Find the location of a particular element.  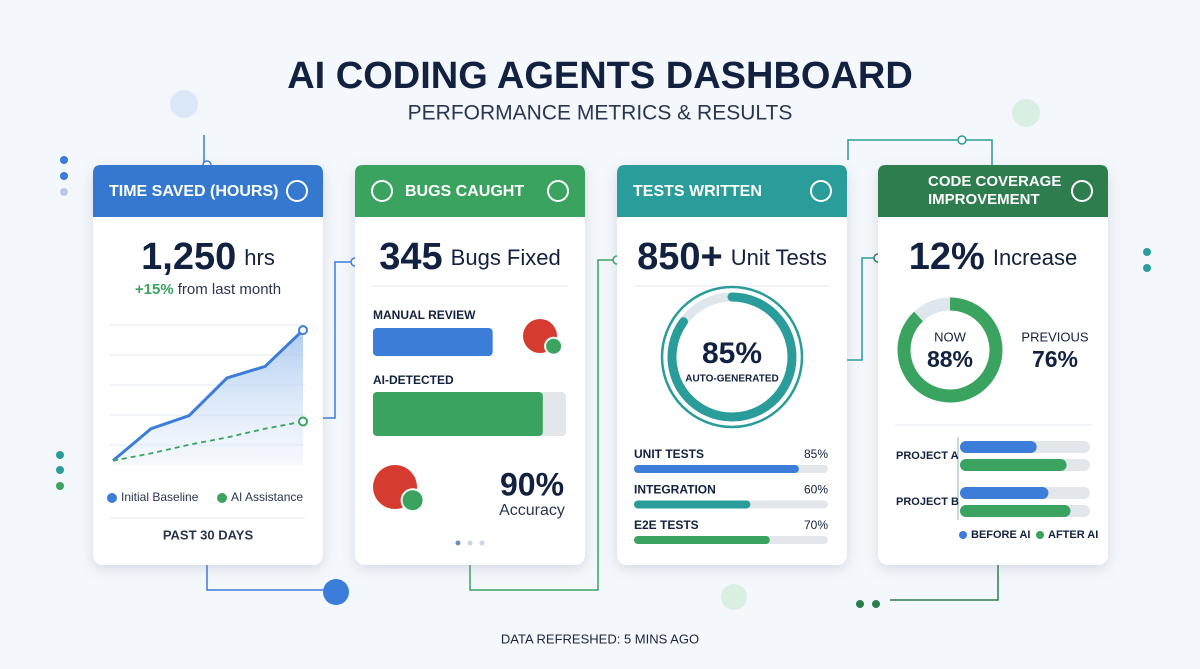

bar-value: 70% is located at coordinates (816, 525).